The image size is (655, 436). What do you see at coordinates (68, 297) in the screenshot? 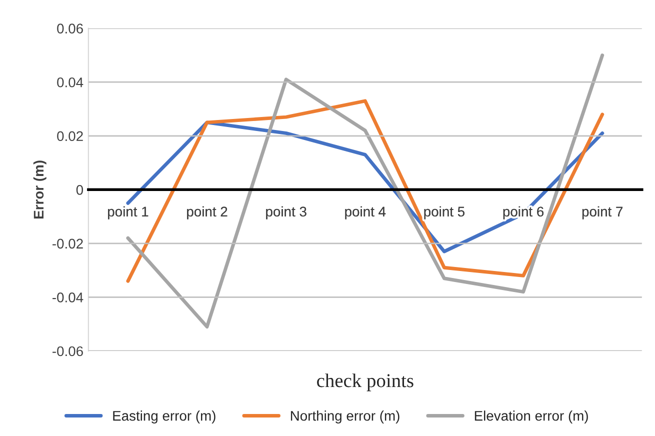
I see `y-tick-label: -0.04` at bounding box center [68, 297].